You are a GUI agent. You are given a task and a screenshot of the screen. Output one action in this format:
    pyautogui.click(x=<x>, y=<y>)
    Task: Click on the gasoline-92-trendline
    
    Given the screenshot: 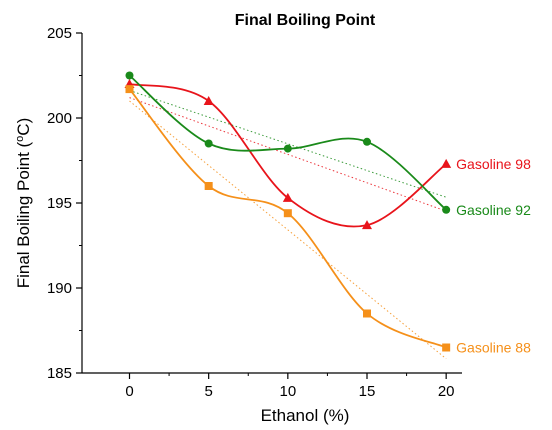 What is the action you would take?
    pyautogui.click(x=288, y=143)
    